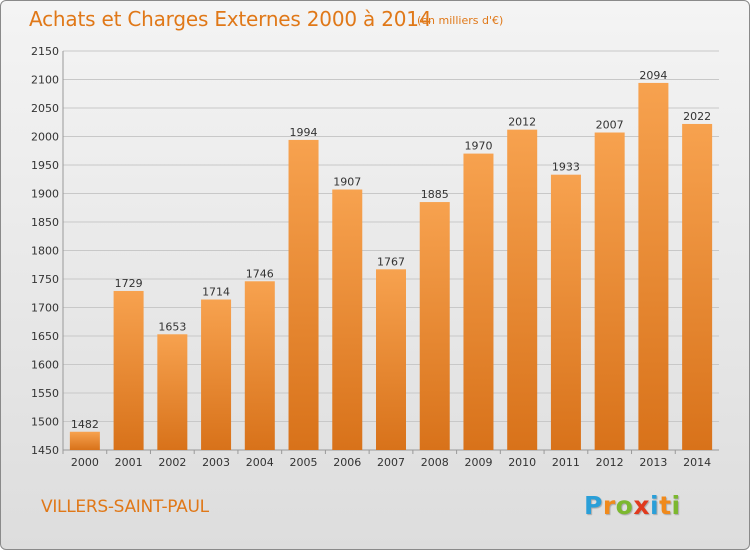 This screenshot has height=550, width=750. What do you see at coordinates (653, 266) in the screenshot?
I see `bar-2013` at bounding box center [653, 266].